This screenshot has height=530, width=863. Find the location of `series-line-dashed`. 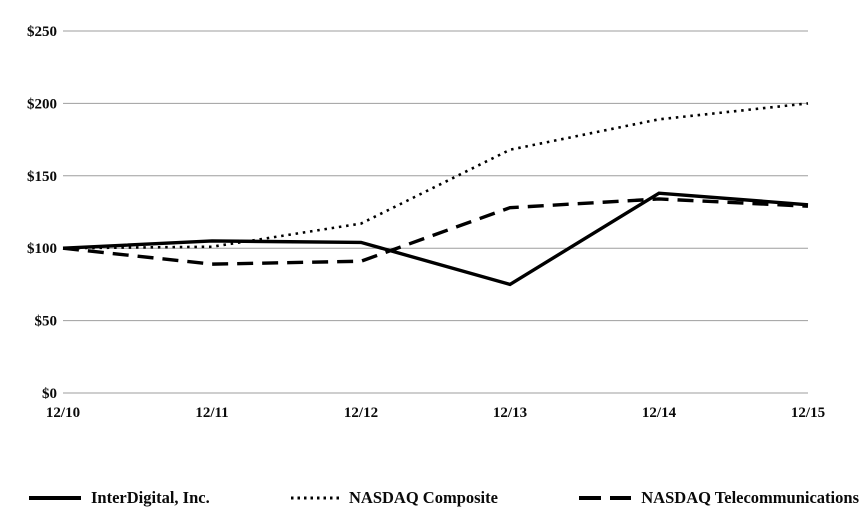

series-line-dashed is located at coordinates (435, 231).